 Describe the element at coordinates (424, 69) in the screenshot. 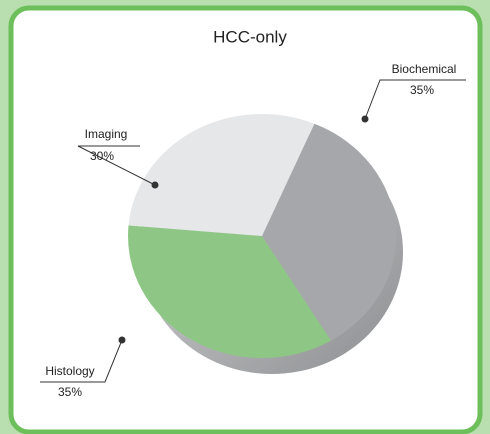

I see `slice-label: Biochemical` at that location.